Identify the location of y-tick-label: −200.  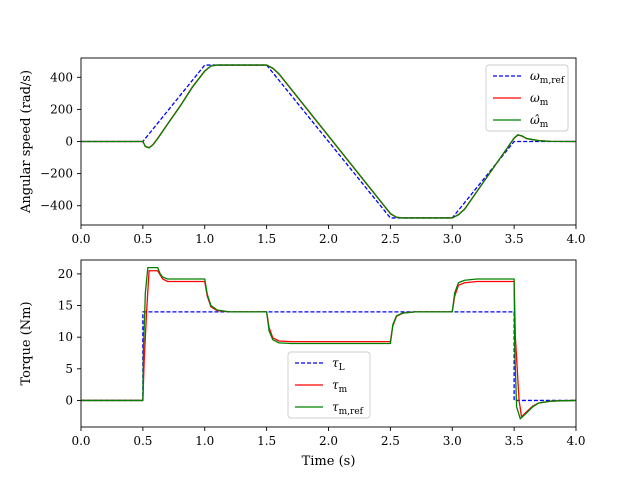
(56, 174).